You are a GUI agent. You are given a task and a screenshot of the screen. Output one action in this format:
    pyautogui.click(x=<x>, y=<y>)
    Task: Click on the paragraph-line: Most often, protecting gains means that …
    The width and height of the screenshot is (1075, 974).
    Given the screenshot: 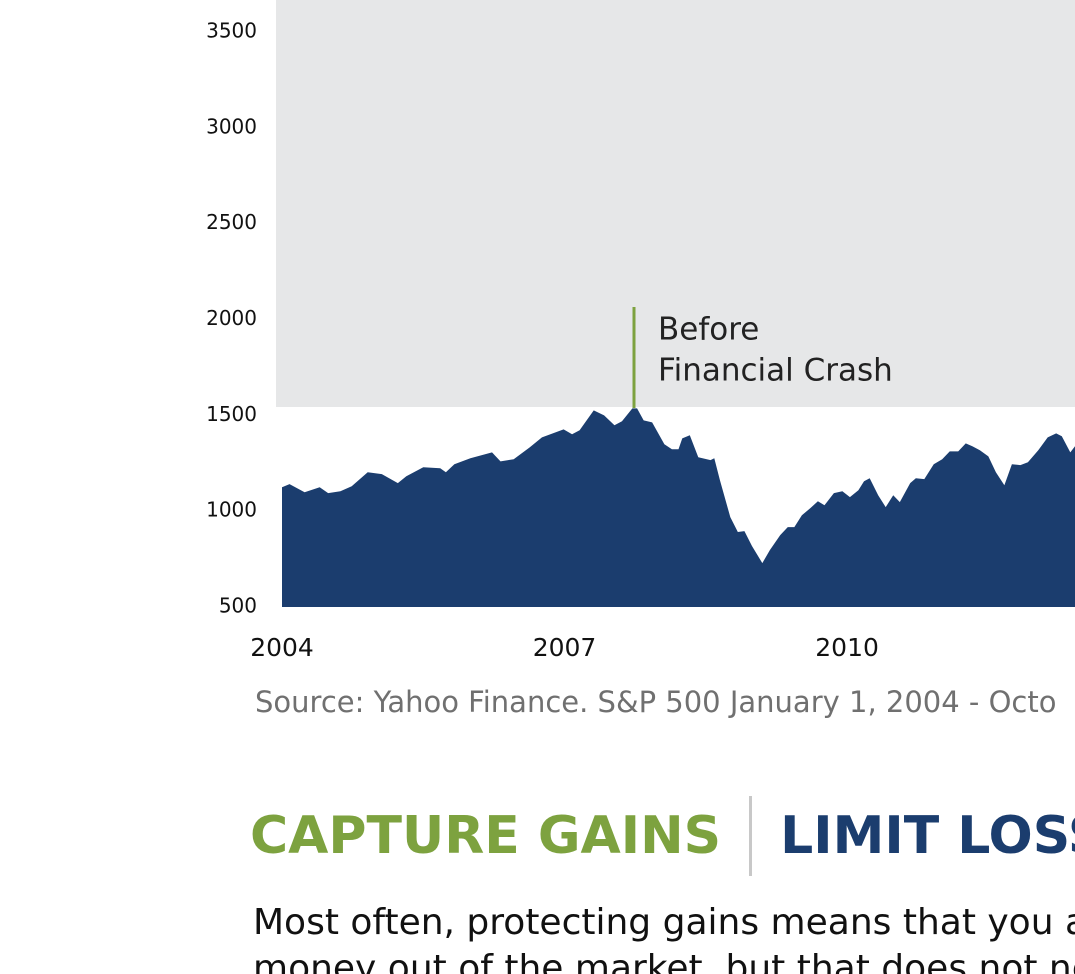 What is the action you would take?
    pyautogui.click(x=664, y=922)
    